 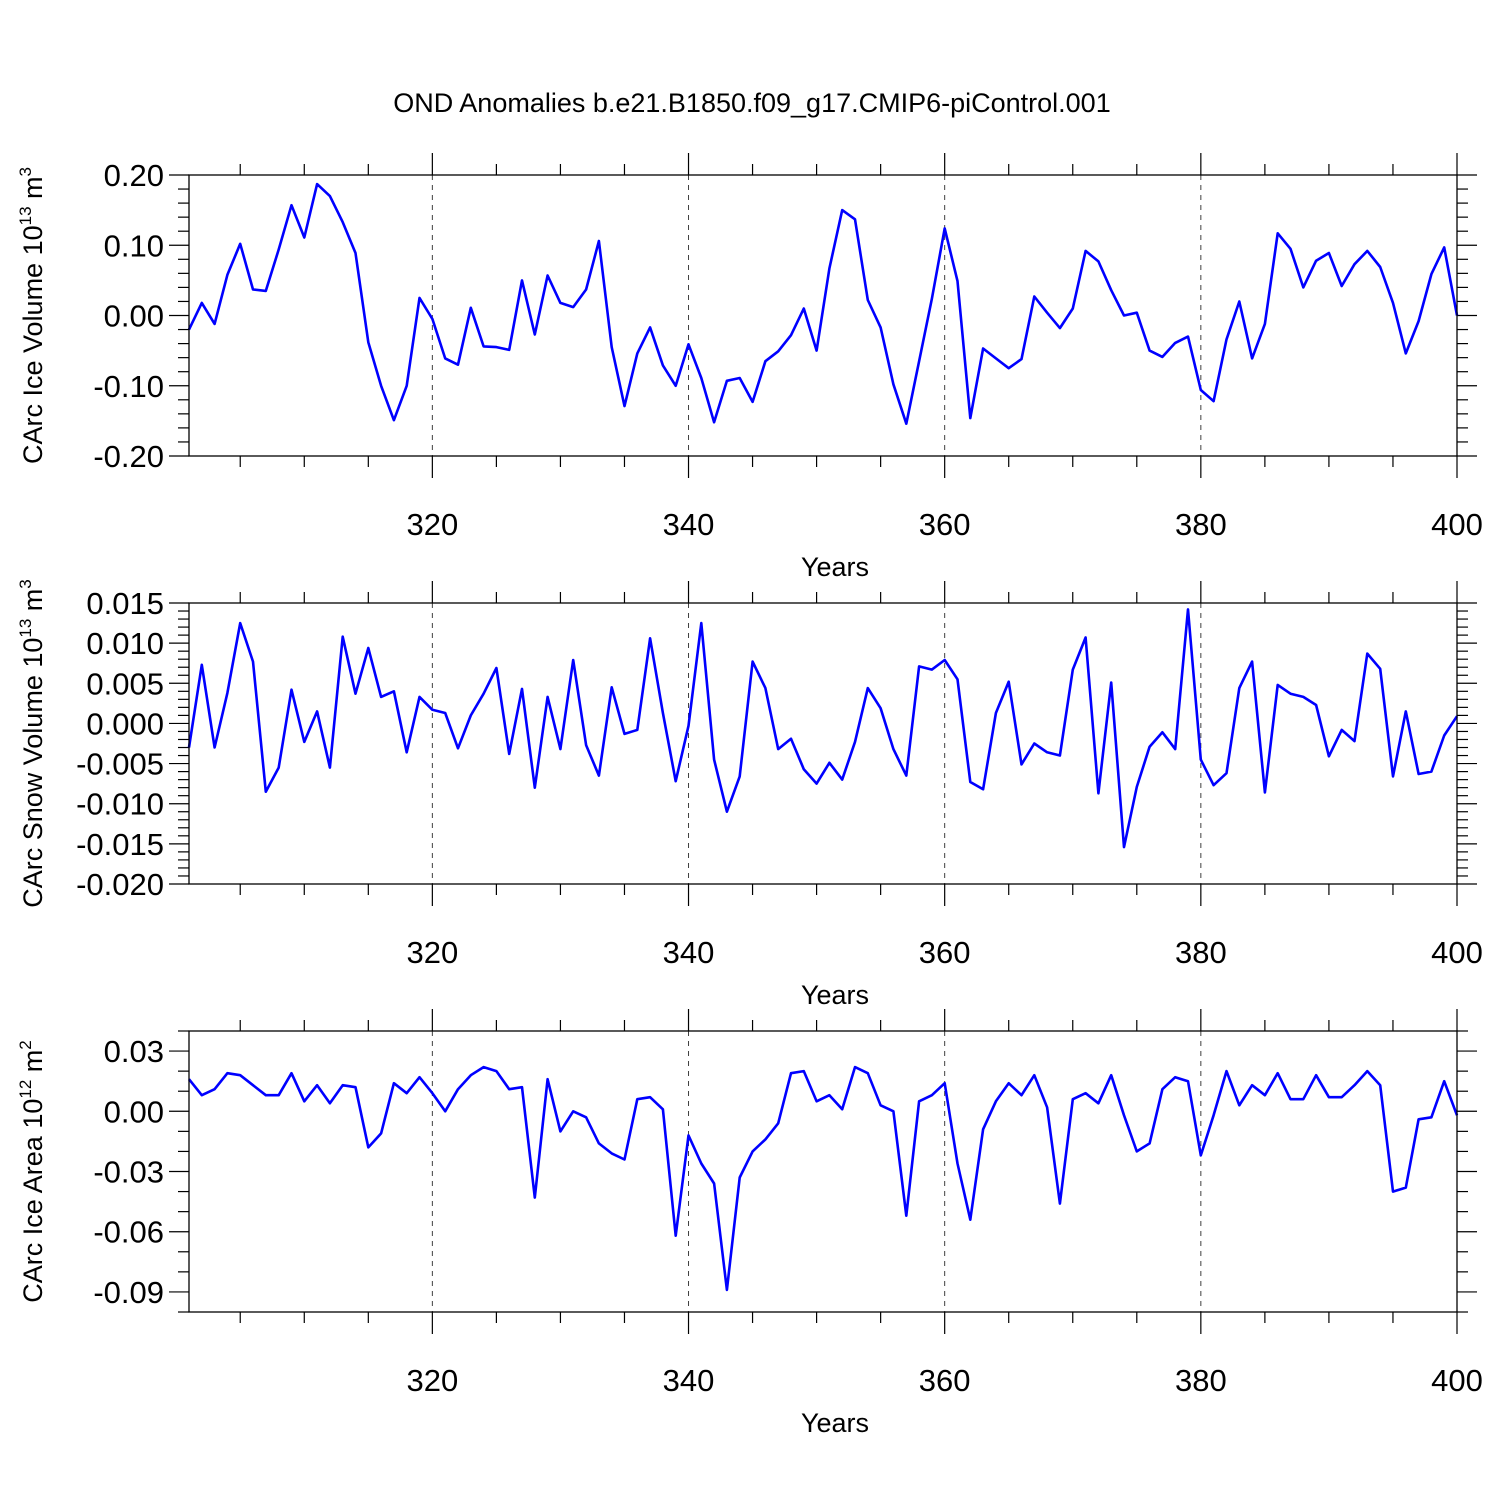 What do you see at coordinates (128, 1232) in the screenshot?
I see `y-tick-label: -0.06` at bounding box center [128, 1232].